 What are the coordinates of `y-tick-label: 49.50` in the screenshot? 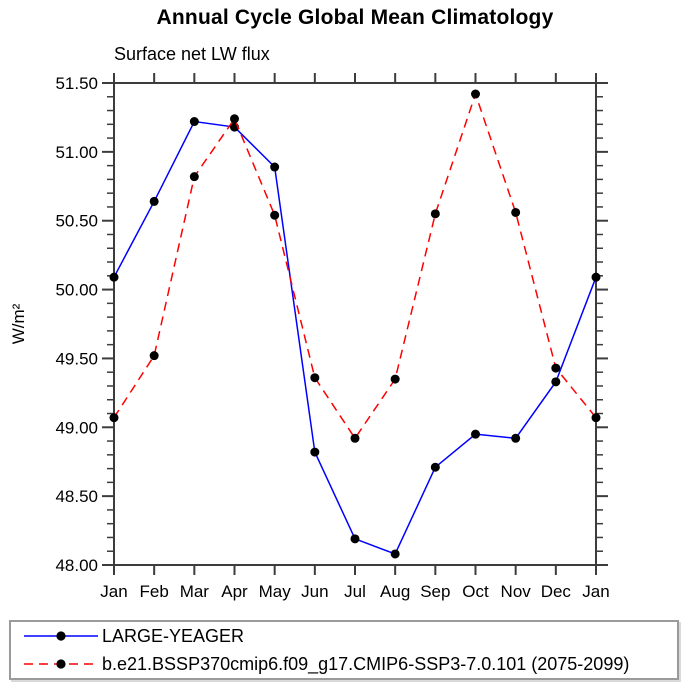 It's located at (76, 358).